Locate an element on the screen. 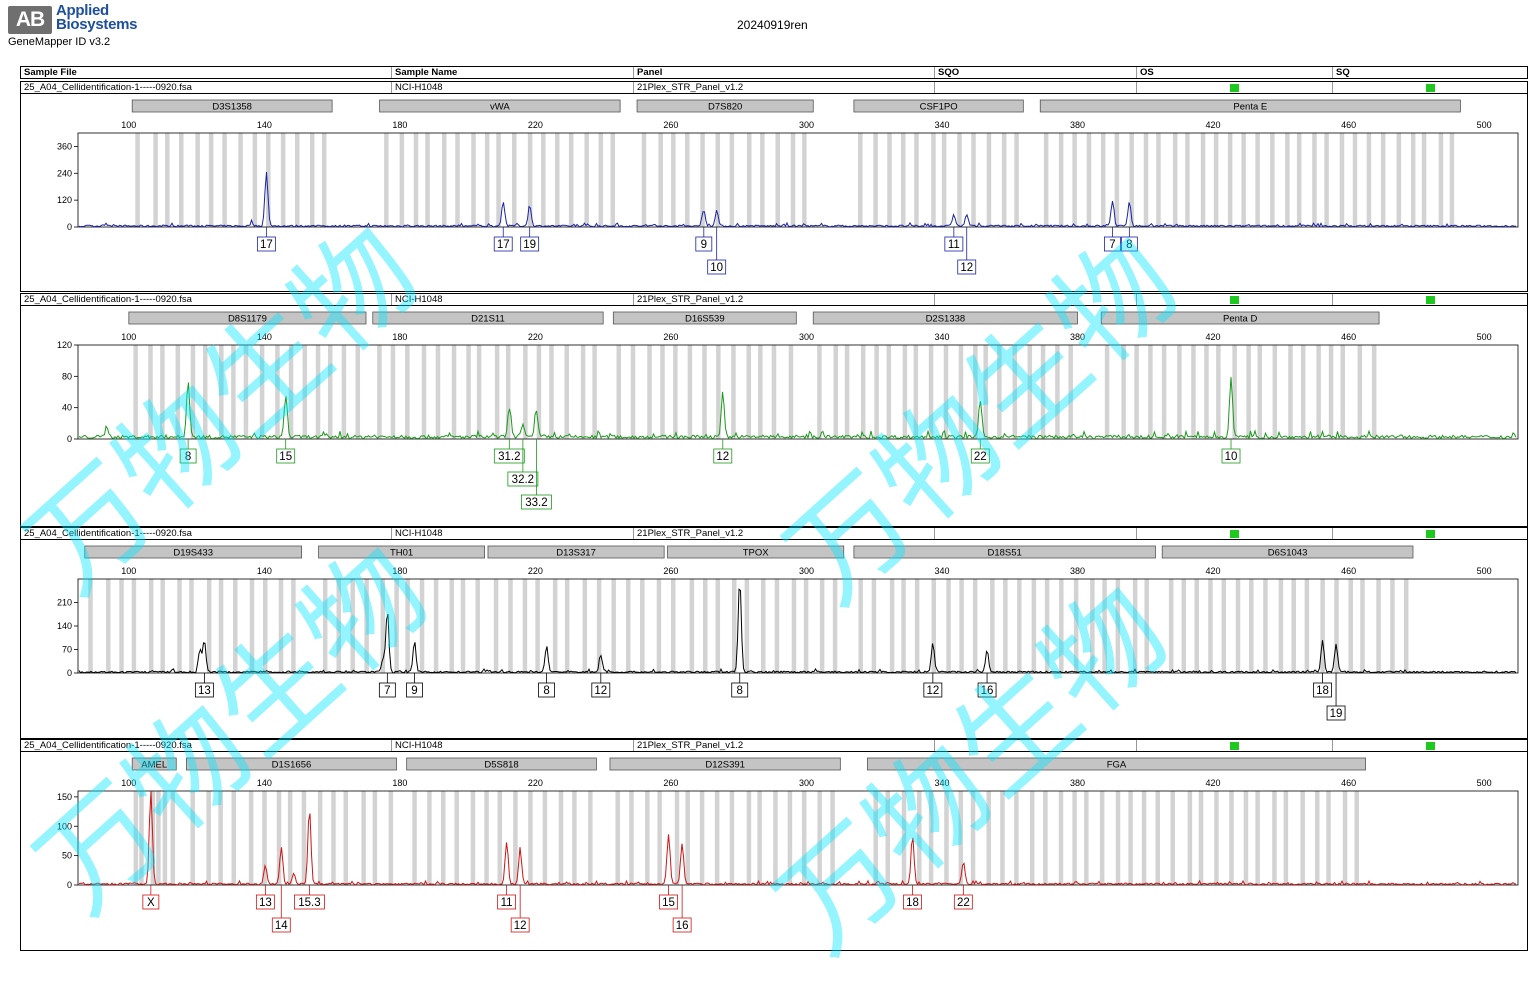 This screenshot has width=1531, height=999. marker-bar: D5S818 is located at coordinates (501, 764).